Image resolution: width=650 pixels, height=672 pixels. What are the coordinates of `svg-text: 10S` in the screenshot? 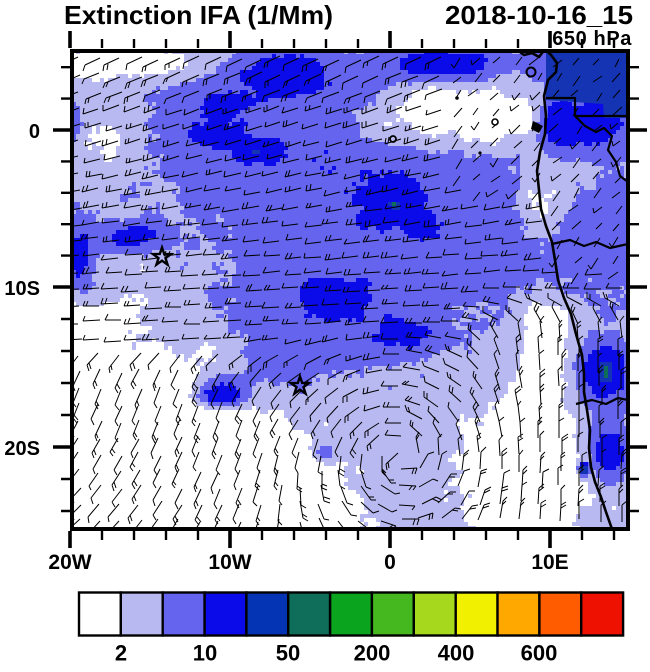 It's located at (22, 289).